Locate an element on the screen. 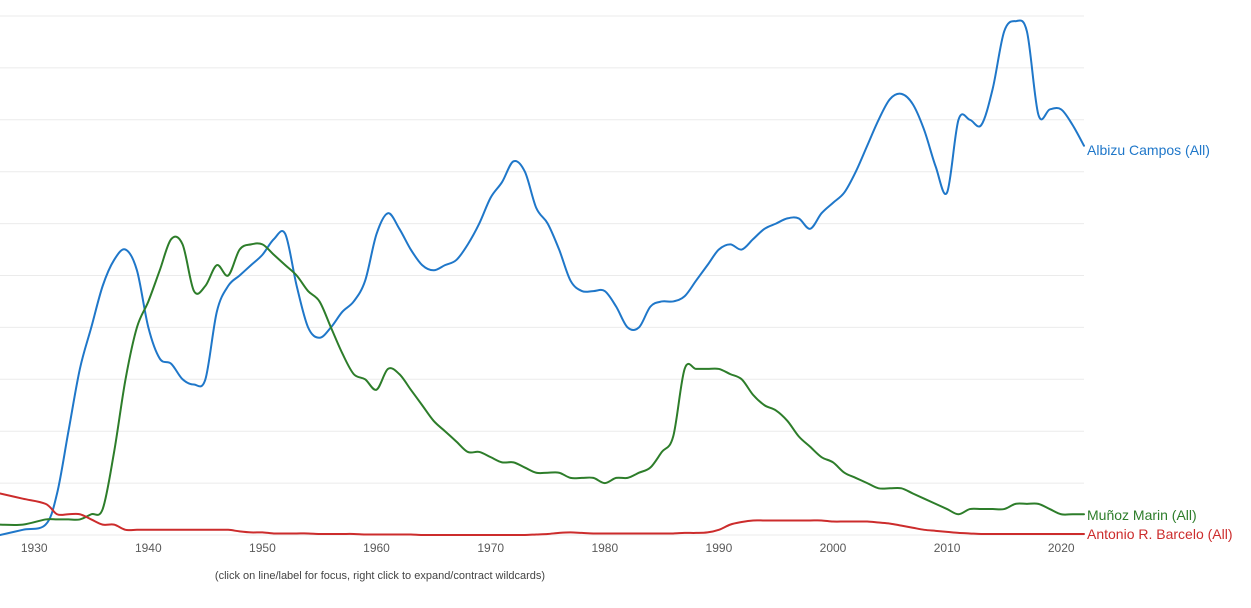 The height and width of the screenshot is (608, 1251). x-tick-label: 1980 is located at coordinates (604, 548).